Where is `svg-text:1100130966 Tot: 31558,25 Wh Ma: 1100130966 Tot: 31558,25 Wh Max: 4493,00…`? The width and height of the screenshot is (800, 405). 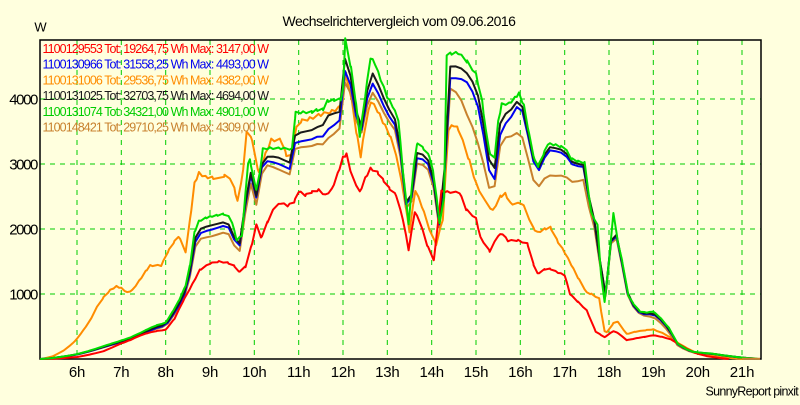
svg-text:1100130966 Tot: 31558,25 Wh Ma: 1100130966 Tot: 31558,25 Wh Max: 4493,00… is located at coordinates (156, 65).